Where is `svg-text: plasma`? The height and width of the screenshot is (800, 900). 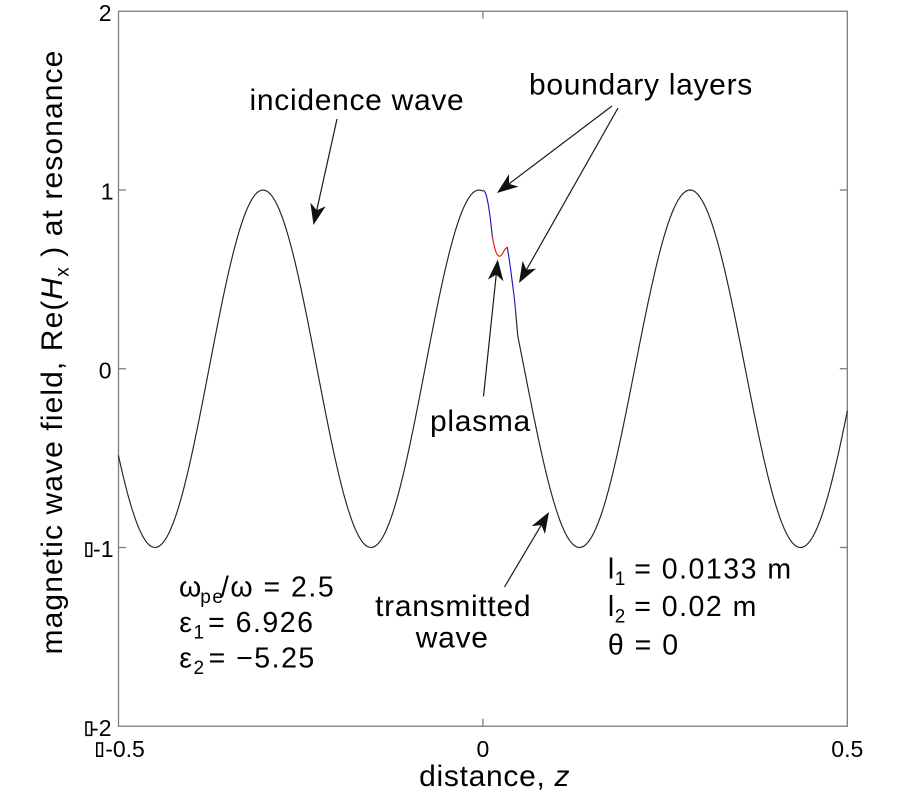
svg-text: plasma is located at coordinates (480, 421).